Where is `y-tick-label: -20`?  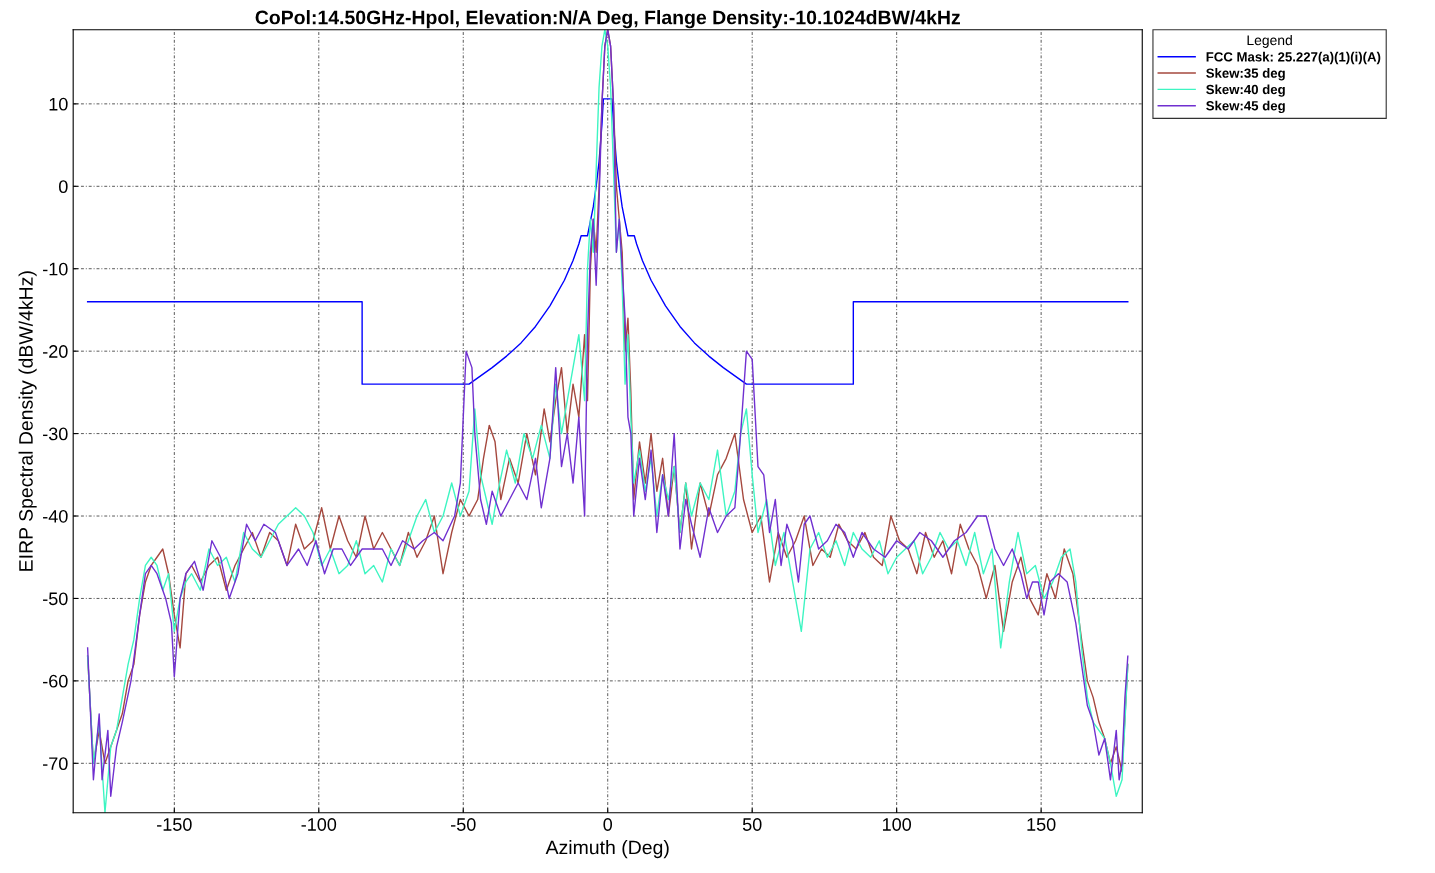 y-tick-label: -20 is located at coordinates (55, 351).